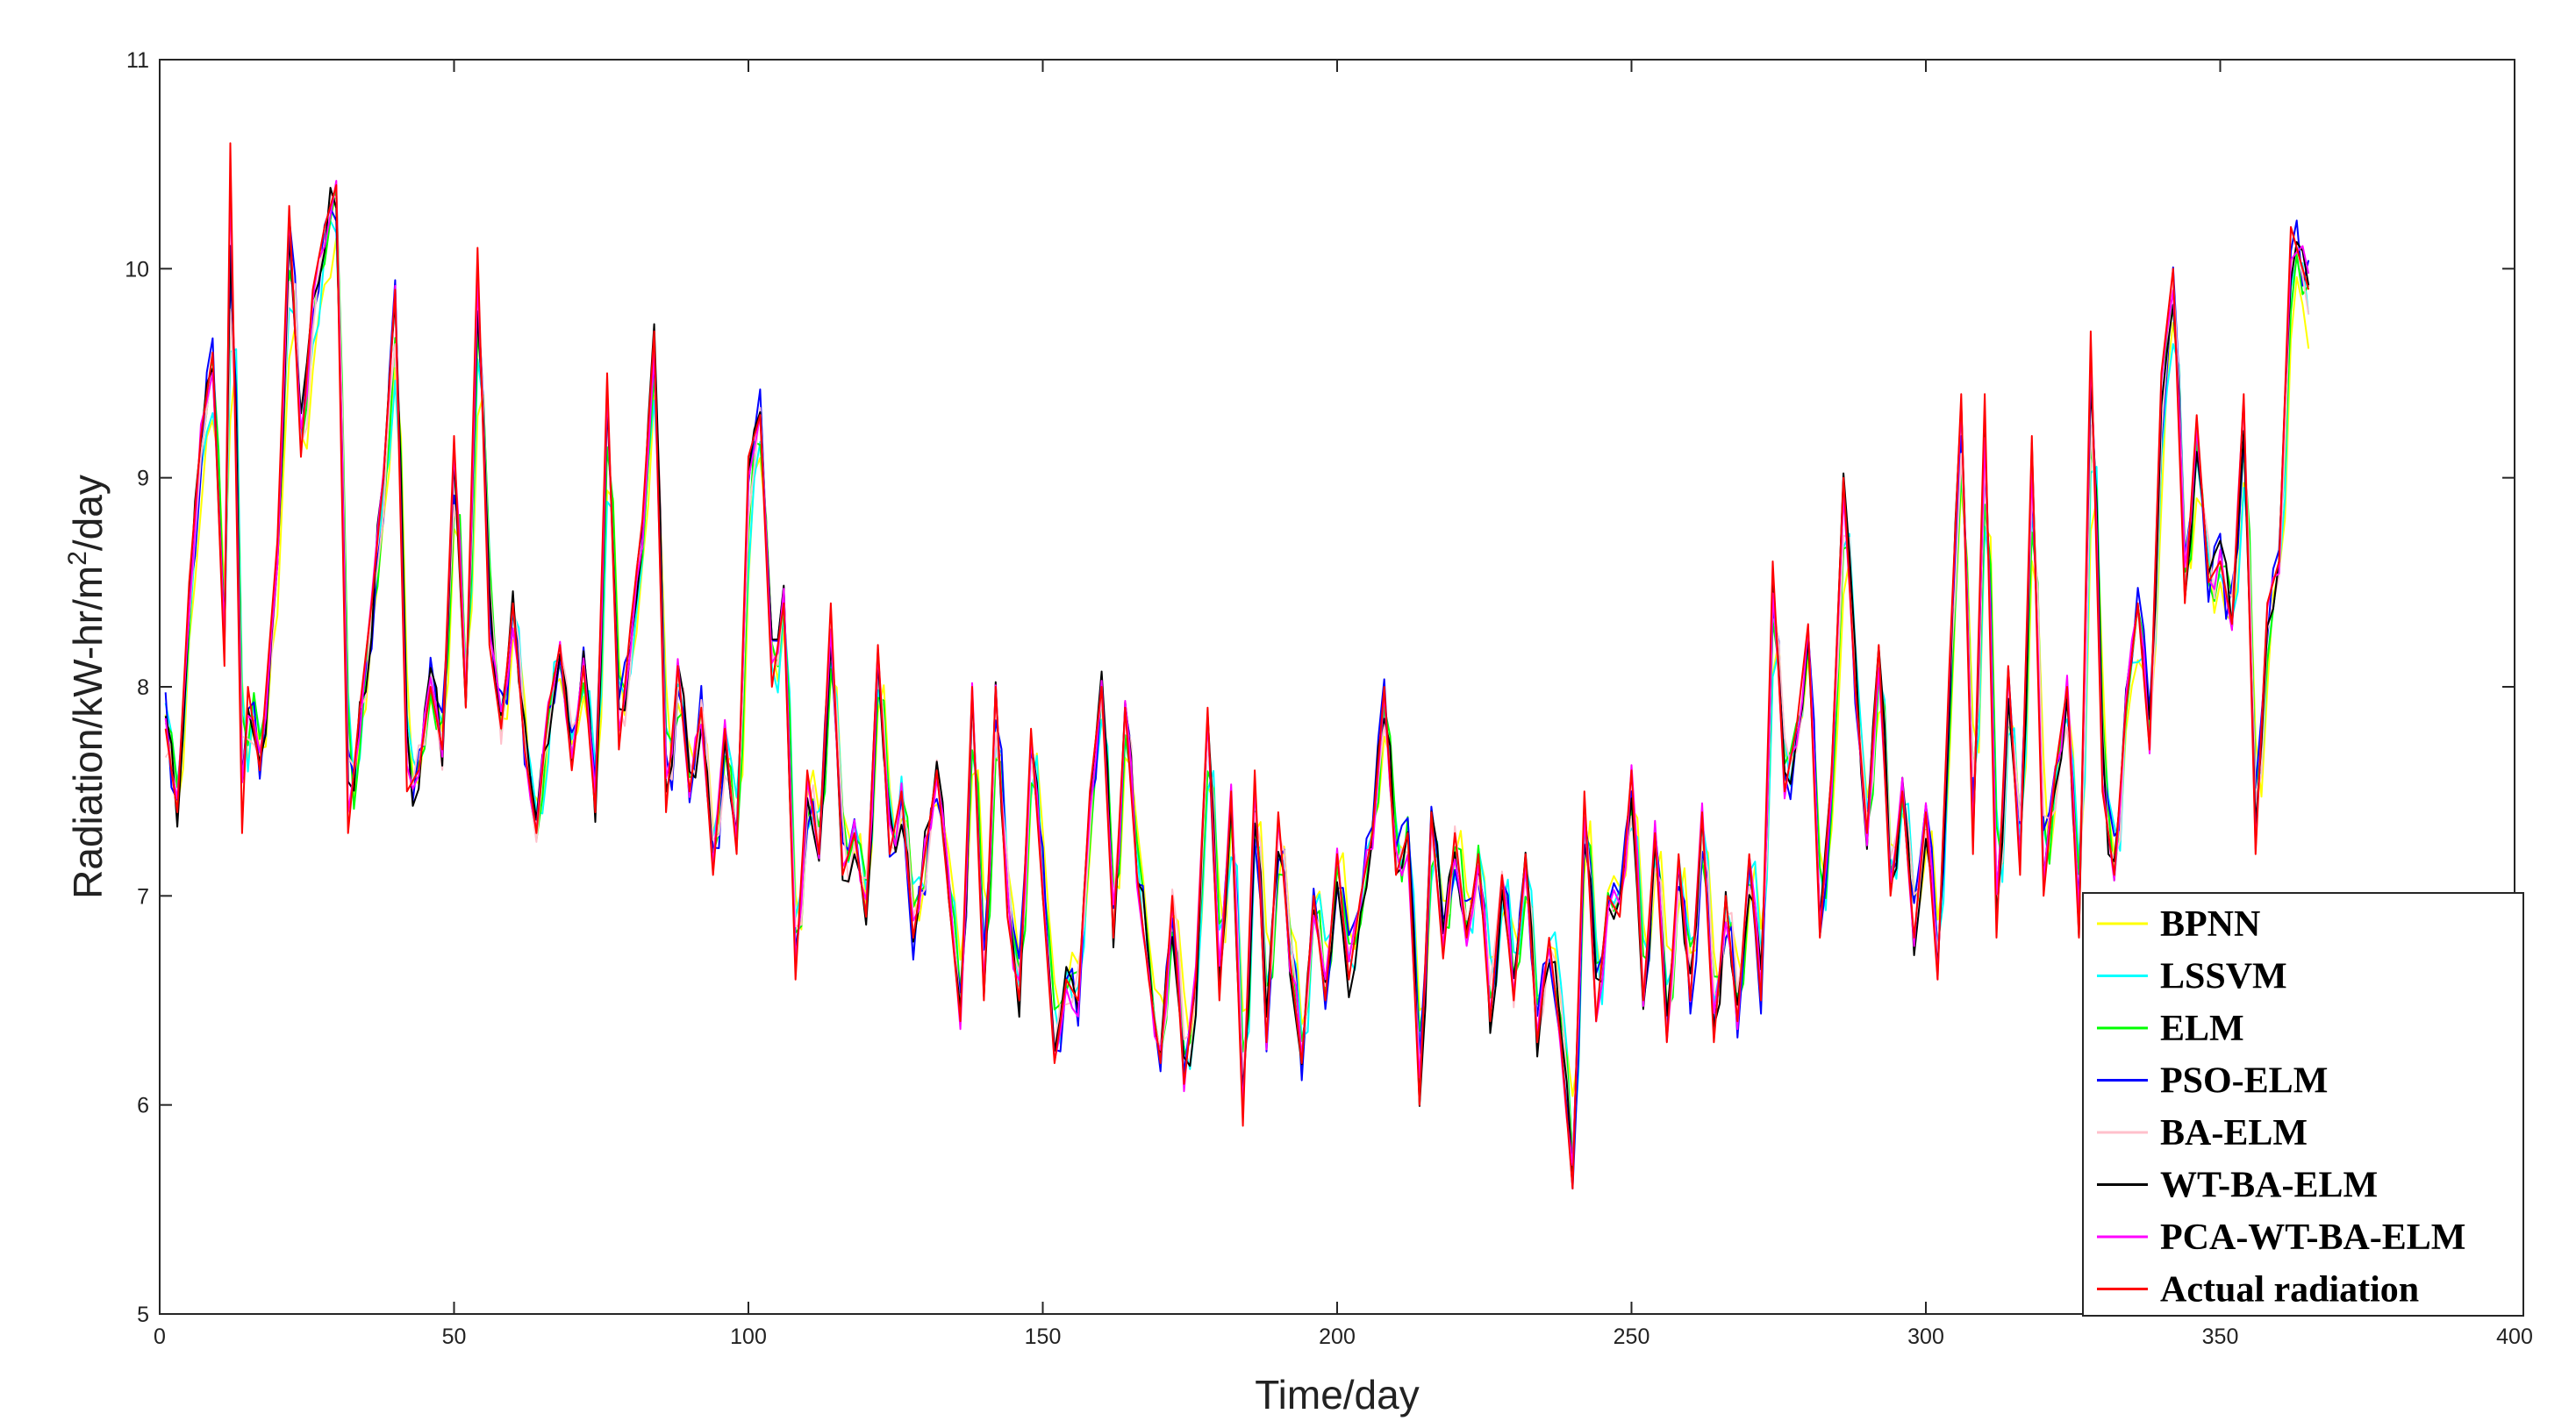 This screenshot has height=1421, width=2576. What do you see at coordinates (2514, 1337) in the screenshot?
I see `x-tick-label: 400` at bounding box center [2514, 1337].